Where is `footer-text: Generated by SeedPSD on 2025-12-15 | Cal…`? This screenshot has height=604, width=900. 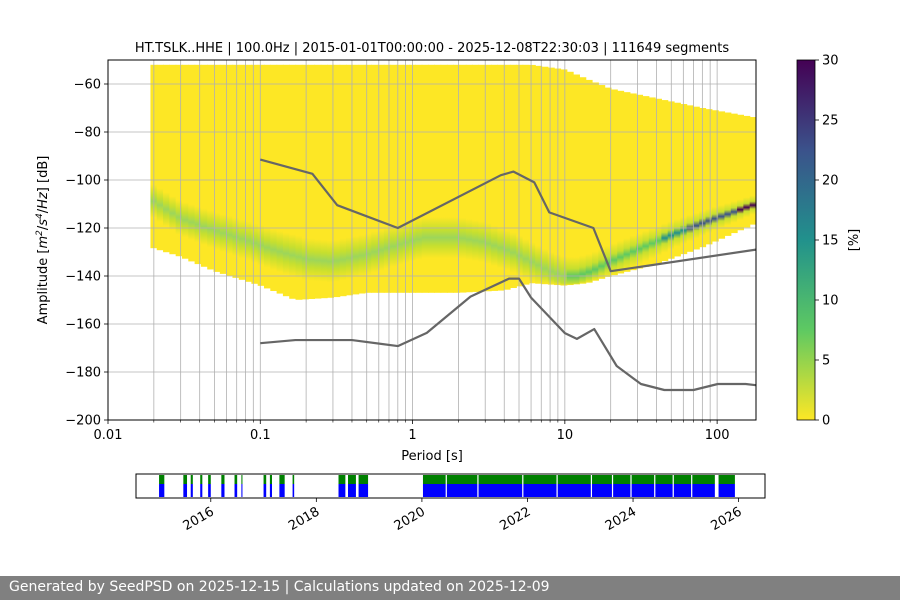
footer-text: Generated by SeedPSD on 2025-12-15 | Cal… is located at coordinates (279, 587).